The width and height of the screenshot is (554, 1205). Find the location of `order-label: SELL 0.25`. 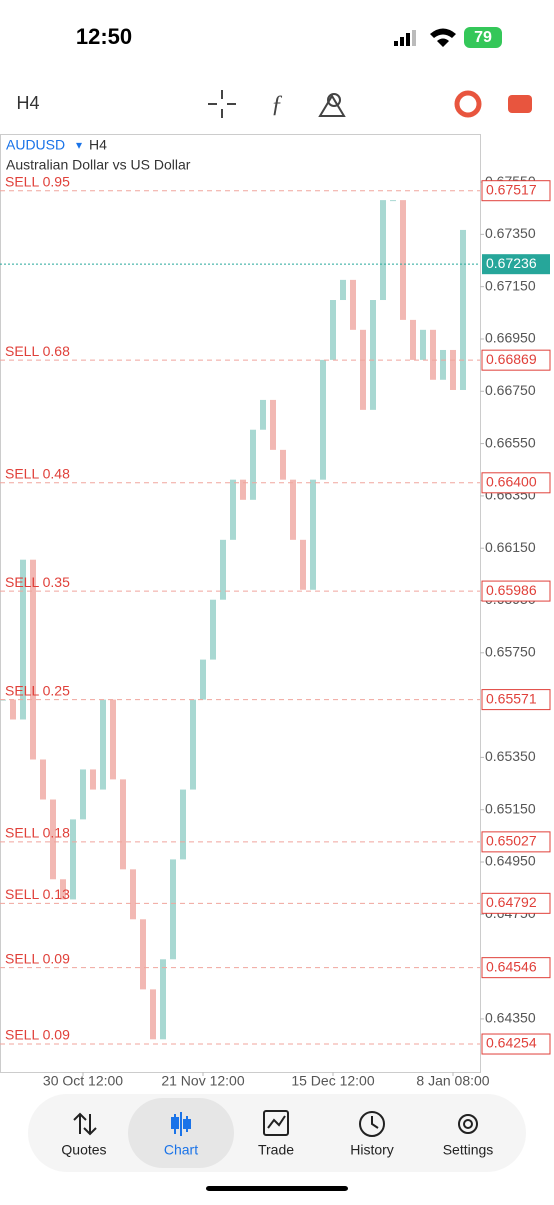

order-label: SELL 0.25 is located at coordinates (37, 690).